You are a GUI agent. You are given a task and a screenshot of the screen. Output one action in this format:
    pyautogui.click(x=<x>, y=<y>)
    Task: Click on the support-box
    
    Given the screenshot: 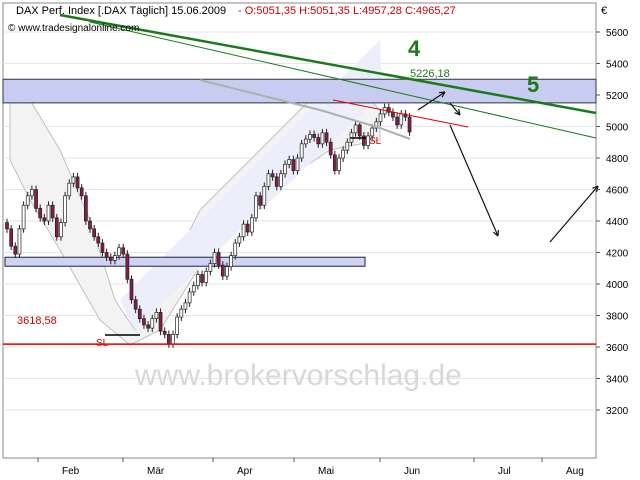 What is the action you would take?
    pyautogui.click(x=185, y=261)
    